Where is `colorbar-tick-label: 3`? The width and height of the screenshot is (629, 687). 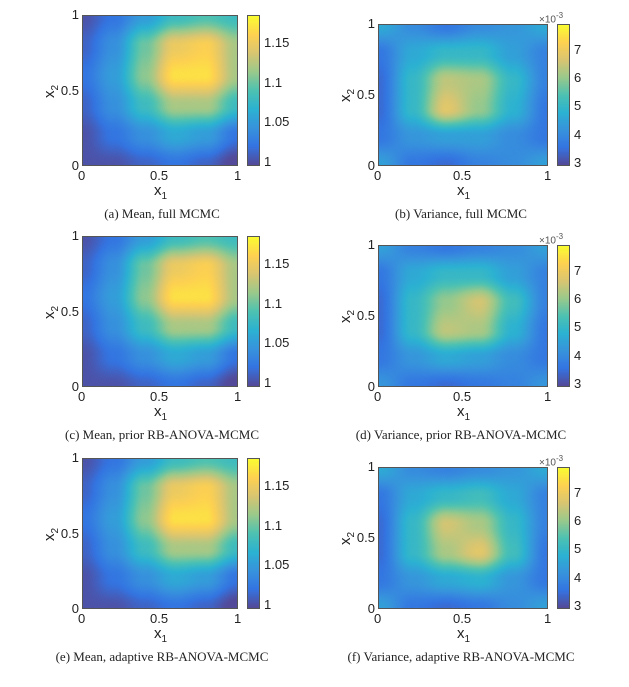 colorbar-tick-label: 3 is located at coordinates (578, 606).